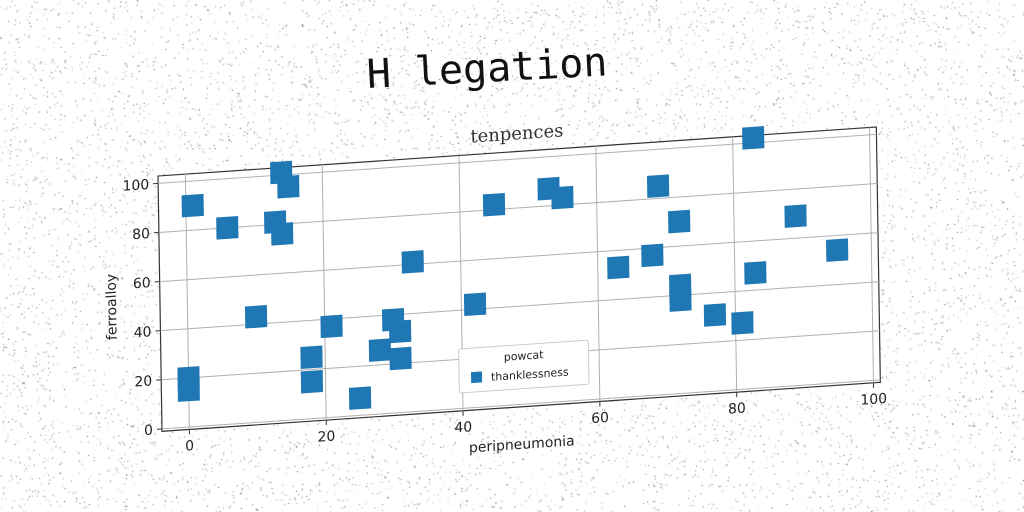  Describe the element at coordinates (189, 446) in the screenshot. I see `x-tick-label: 0` at that location.